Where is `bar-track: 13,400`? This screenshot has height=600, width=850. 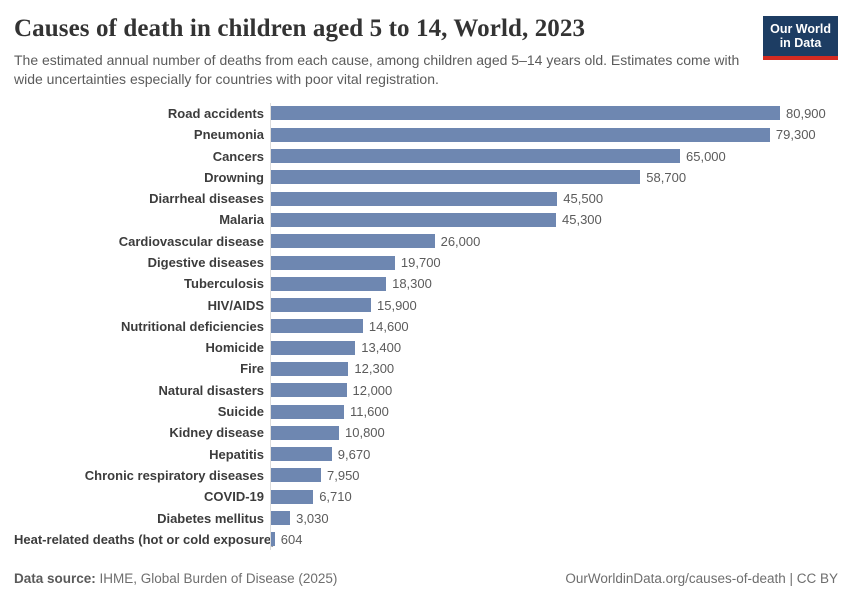 bar-track: 13,400 is located at coordinates (555, 348).